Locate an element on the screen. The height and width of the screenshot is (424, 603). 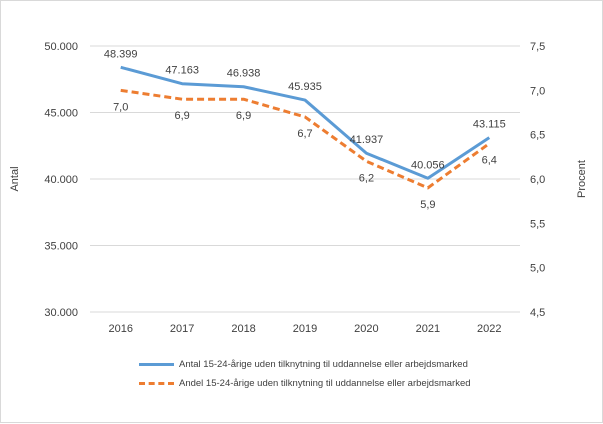
data-label: 5,9 is located at coordinates (427, 205).